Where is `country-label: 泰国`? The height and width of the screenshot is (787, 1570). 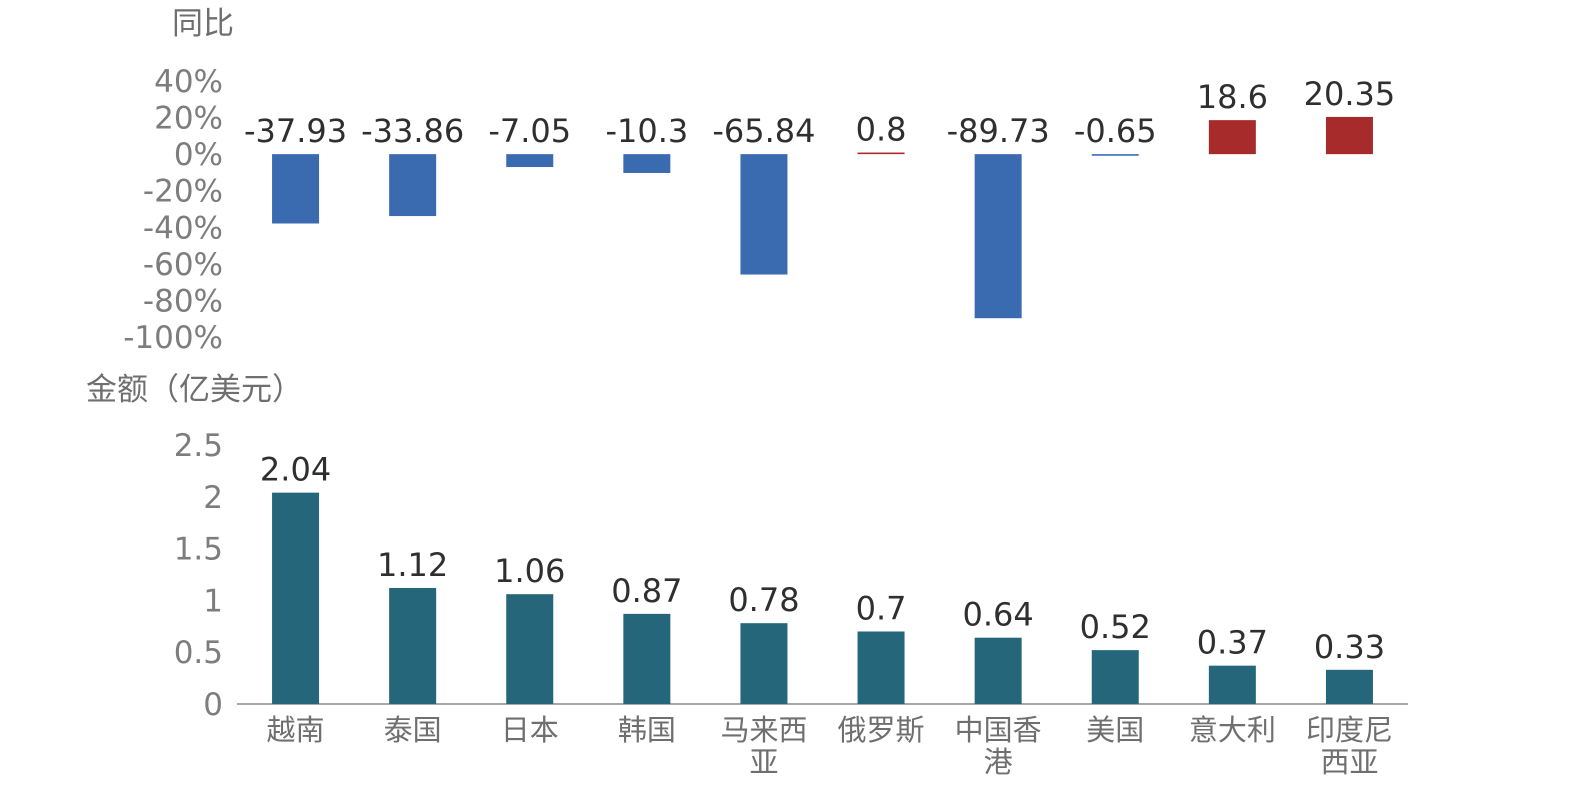 country-label: 泰国 is located at coordinates (413, 730).